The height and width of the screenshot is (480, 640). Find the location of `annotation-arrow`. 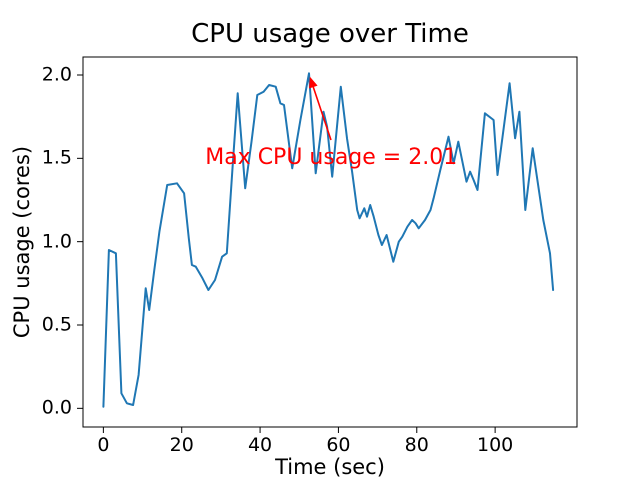

annotation-arrow is located at coordinates (320, 108).